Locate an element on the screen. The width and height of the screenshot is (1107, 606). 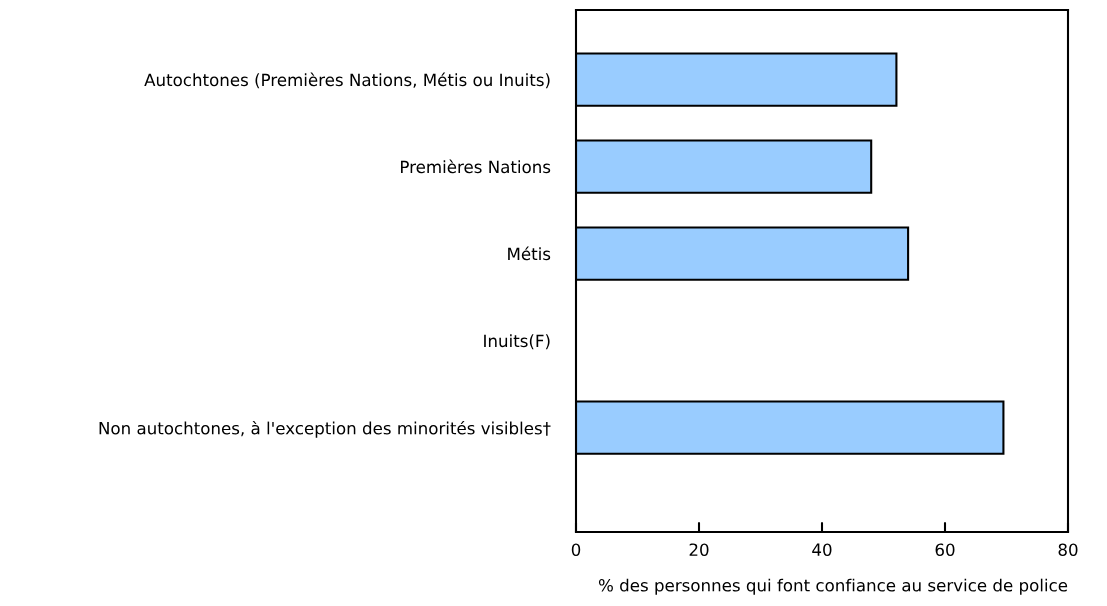
x-axis-title: % des personnes qui font confiance au service de police is located at coordinates (833, 586).